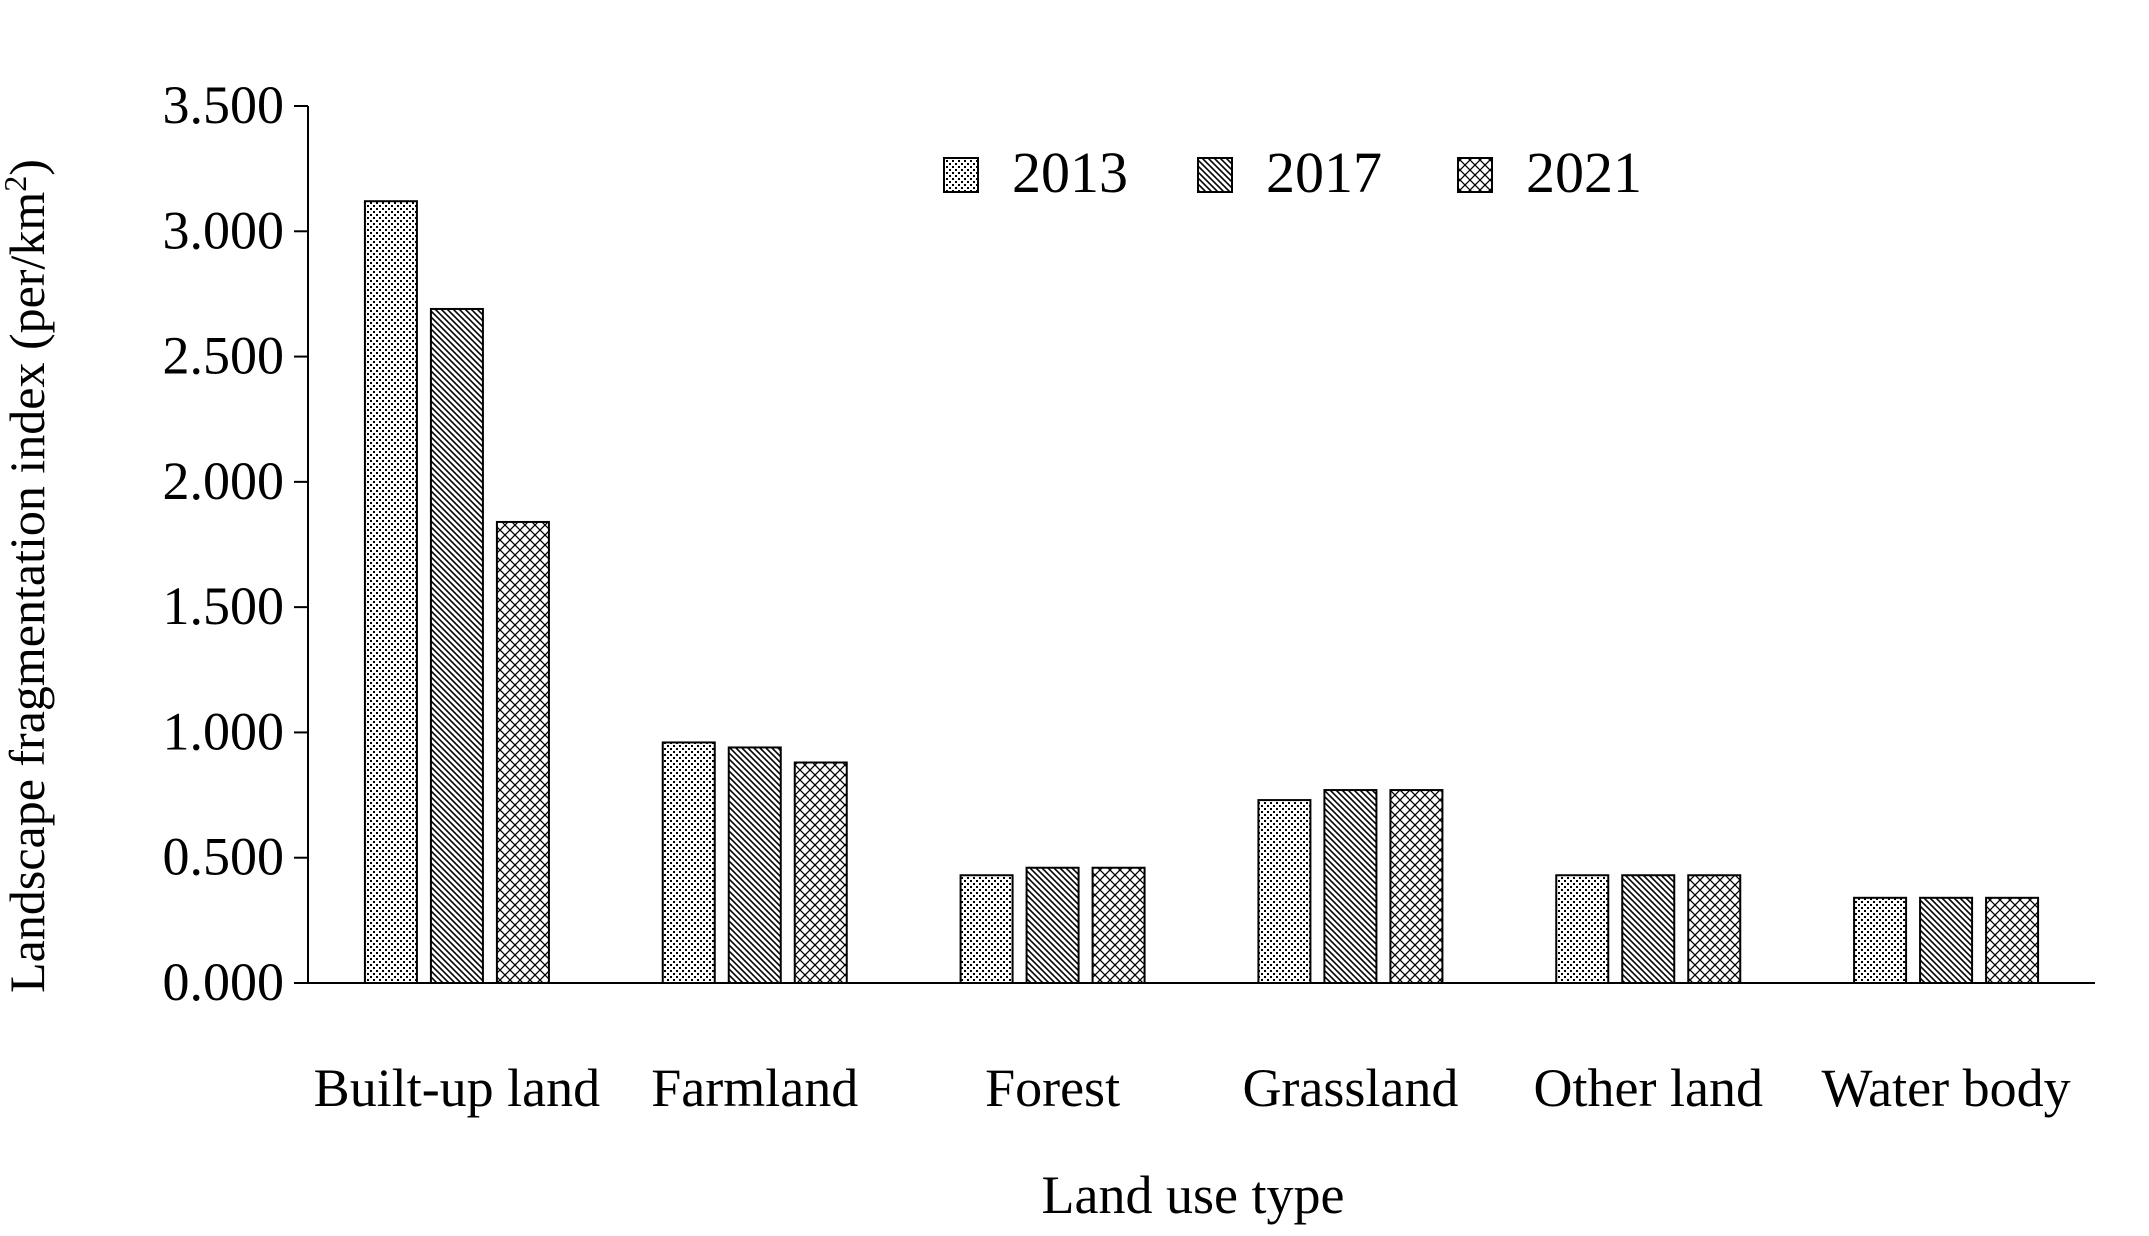 The image size is (2149, 1236). What do you see at coordinates (1582, 929) in the screenshot?
I see `bar-other-land-2013` at bounding box center [1582, 929].